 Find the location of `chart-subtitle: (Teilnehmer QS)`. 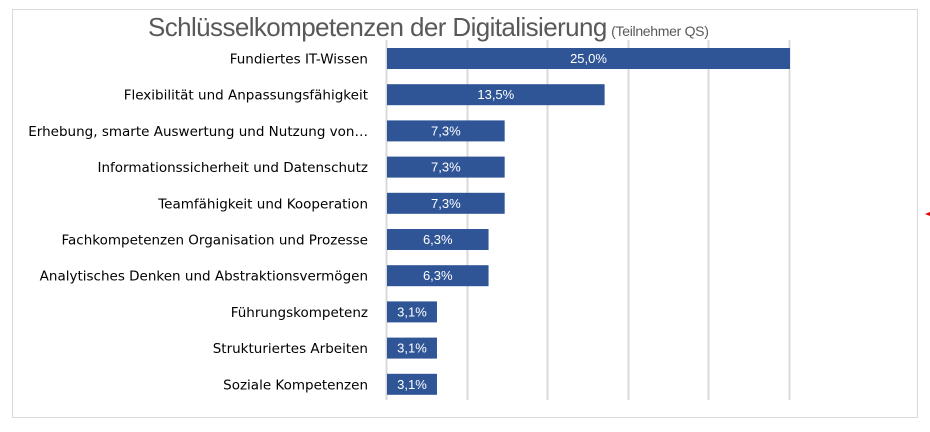

chart-subtitle: (Teilnehmer QS) is located at coordinates (660, 31).